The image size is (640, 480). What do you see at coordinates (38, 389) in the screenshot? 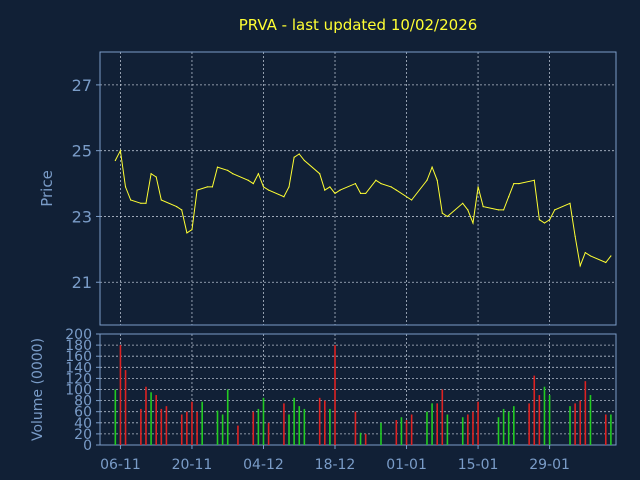
I see `volume-y-axis-label: Volume (0000)` at bounding box center [38, 389].